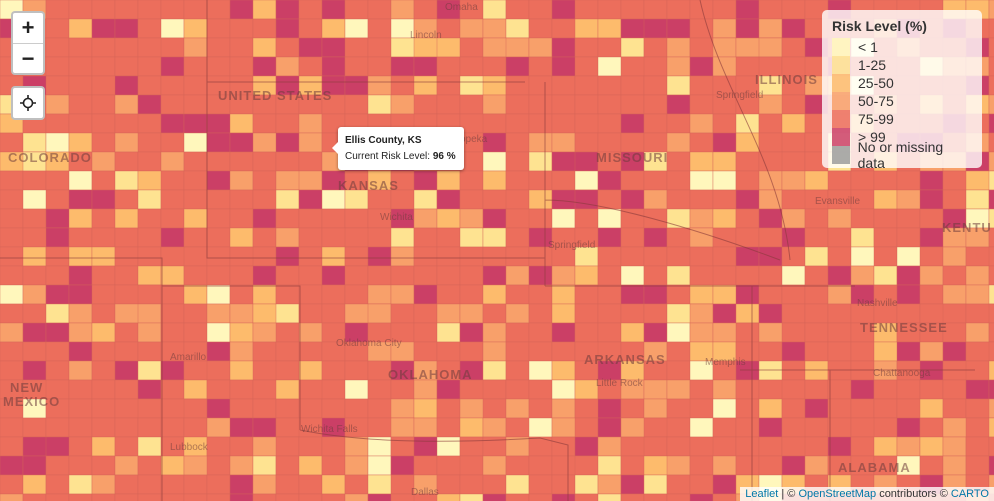 This screenshot has width=994, height=501. I want to click on zoom-in: +, so click(28, 28).